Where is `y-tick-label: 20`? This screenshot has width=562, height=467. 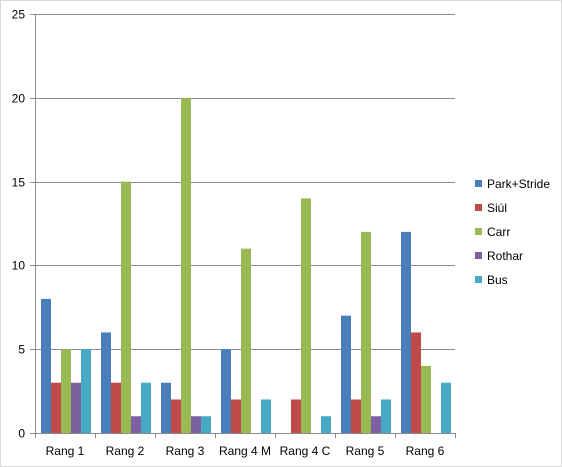
y-tick-label: 20 is located at coordinates (19, 99).